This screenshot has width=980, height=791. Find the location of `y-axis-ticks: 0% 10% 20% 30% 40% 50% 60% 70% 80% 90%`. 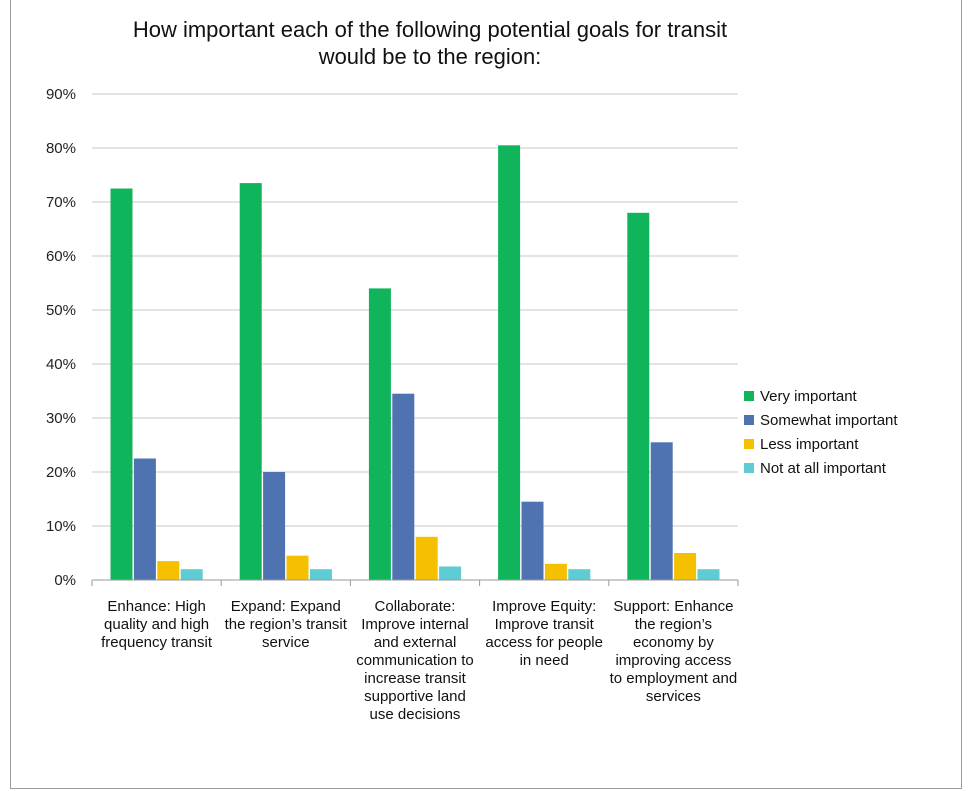

y-axis-ticks: 0% 10% 20% 30% 40% 50% 60% 70% 80% 90% is located at coordinates (61, 337).